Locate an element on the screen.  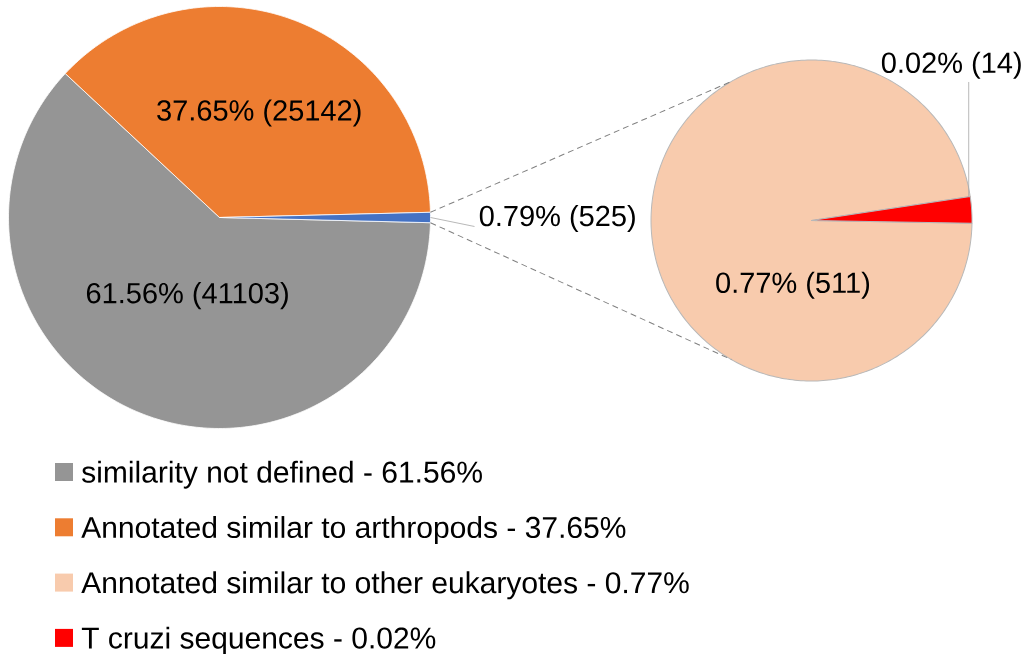
legend-label: Annotated similar to arthropods - 37.65% is located at coordinates (353, 530).